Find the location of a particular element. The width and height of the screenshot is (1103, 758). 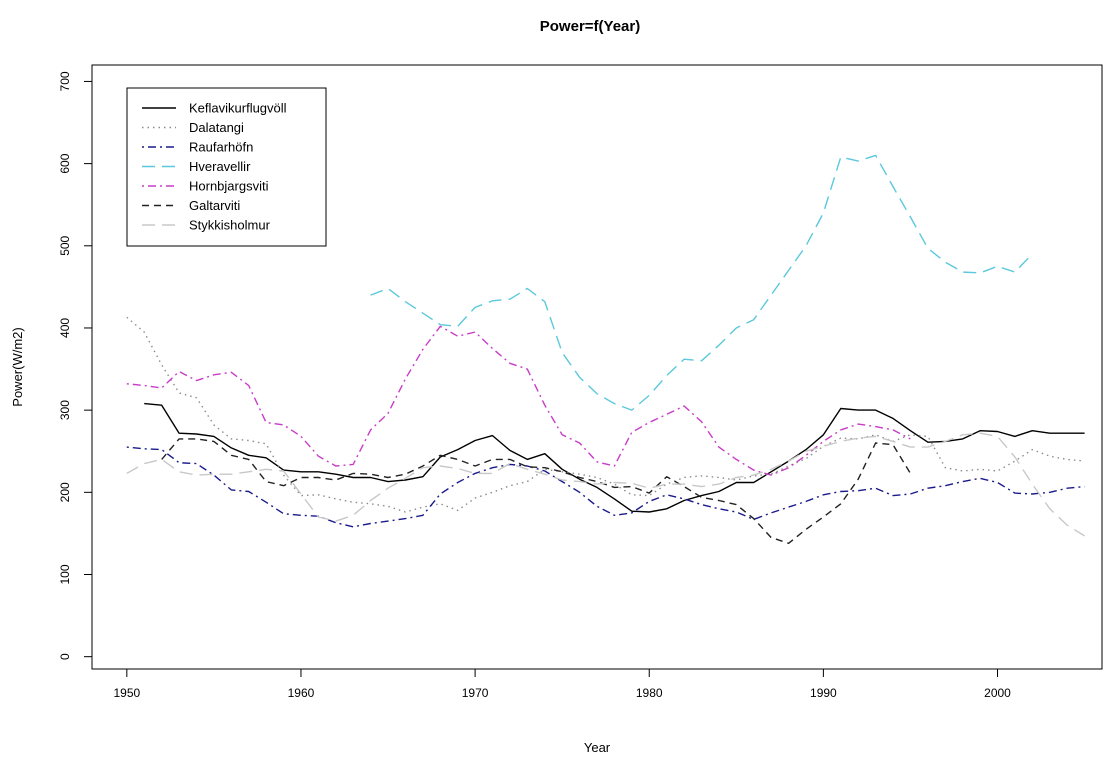

legend-label: Stykkisholmur is located at coordinates (230, 225).